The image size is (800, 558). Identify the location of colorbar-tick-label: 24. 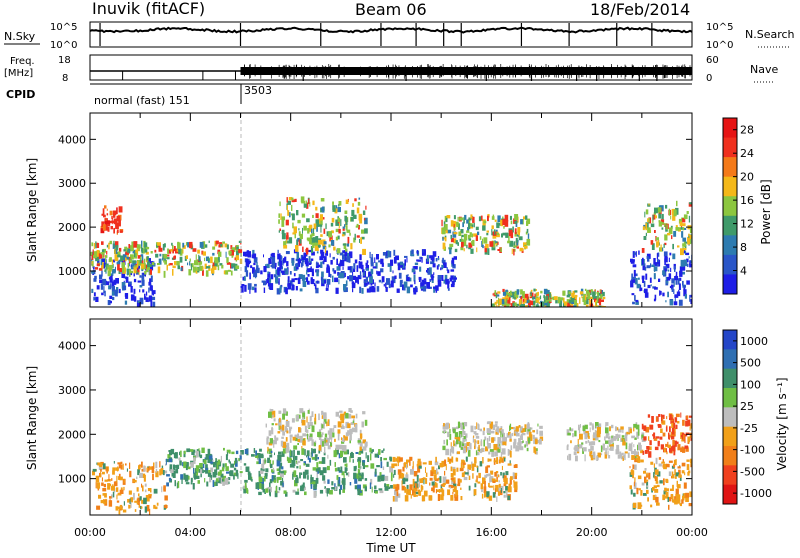
(747, 153).